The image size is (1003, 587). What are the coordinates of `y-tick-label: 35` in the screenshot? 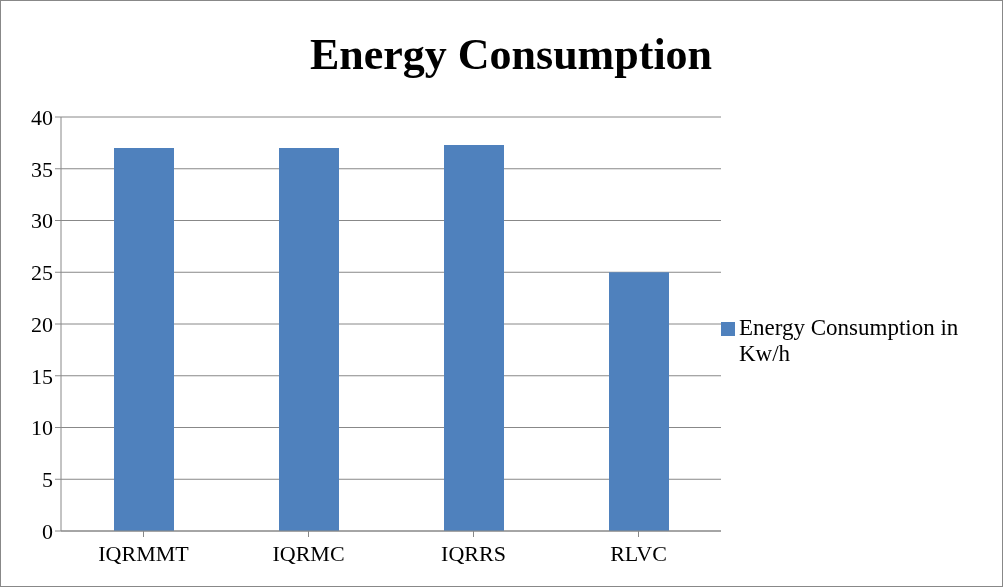 It's located at (42, 169).